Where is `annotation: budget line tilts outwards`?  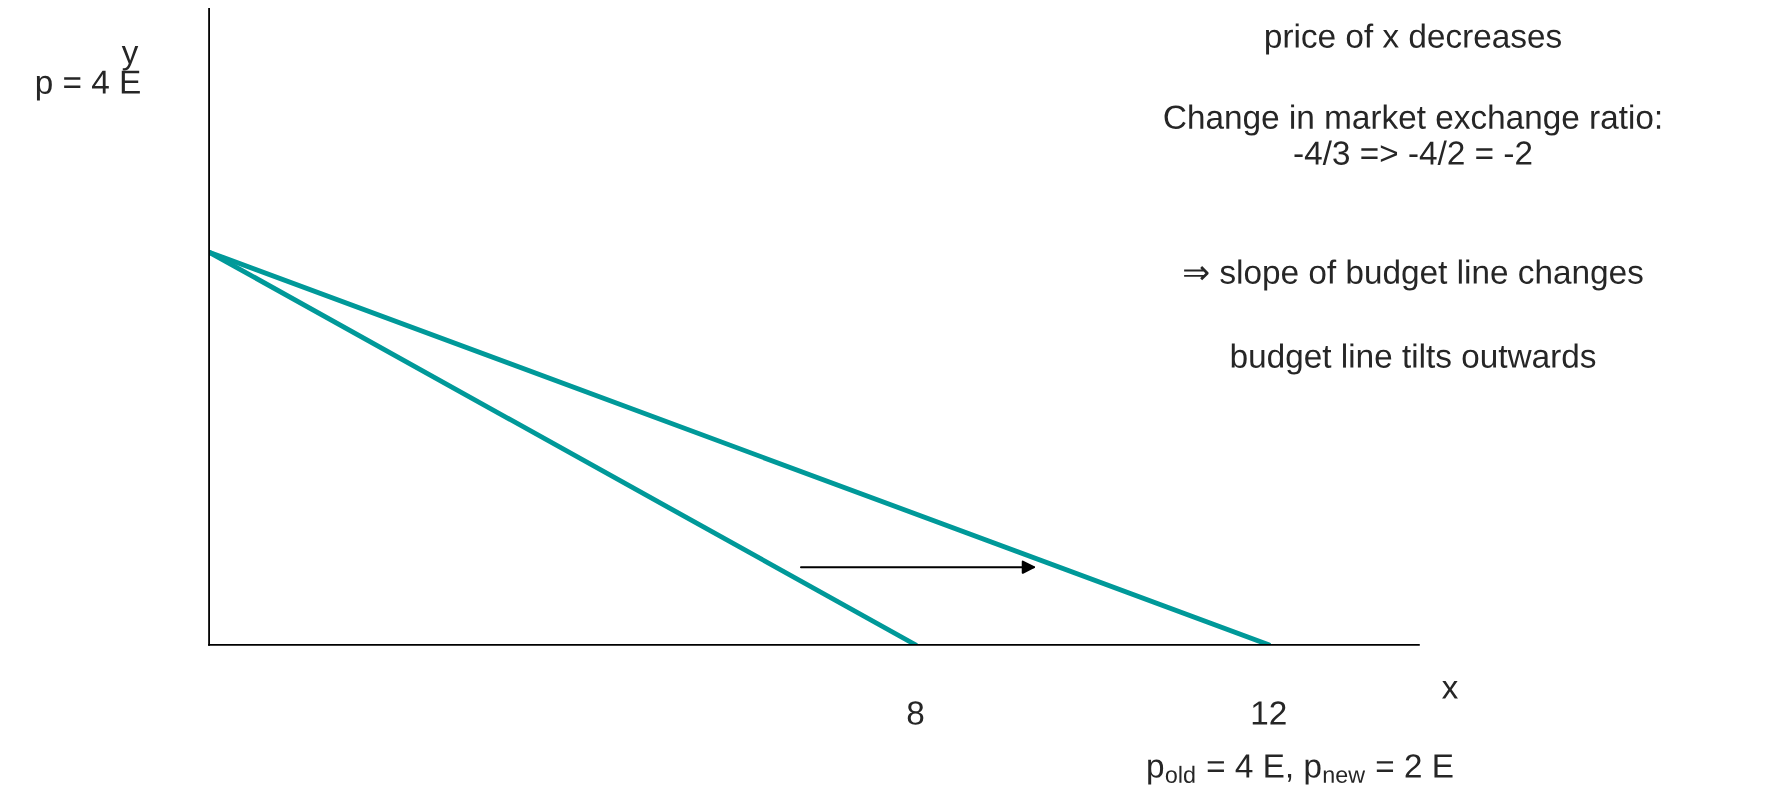
annotation: budget line tilts outwards is located at coordinates (1413, 359).